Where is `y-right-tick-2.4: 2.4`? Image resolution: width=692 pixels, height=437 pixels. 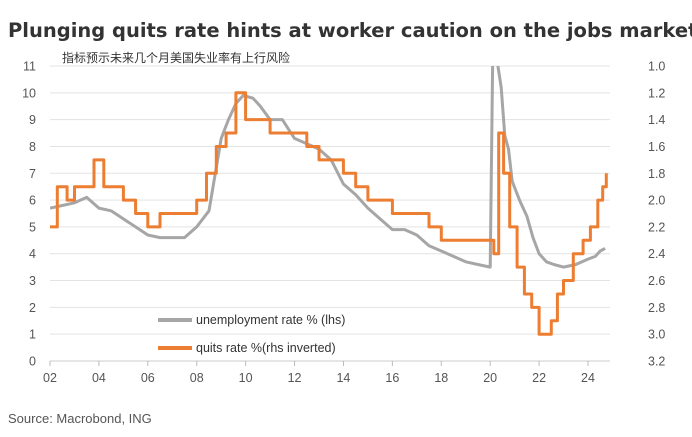 y-right-tick-2.4: 2.4 is located at coordinates (656, 254).